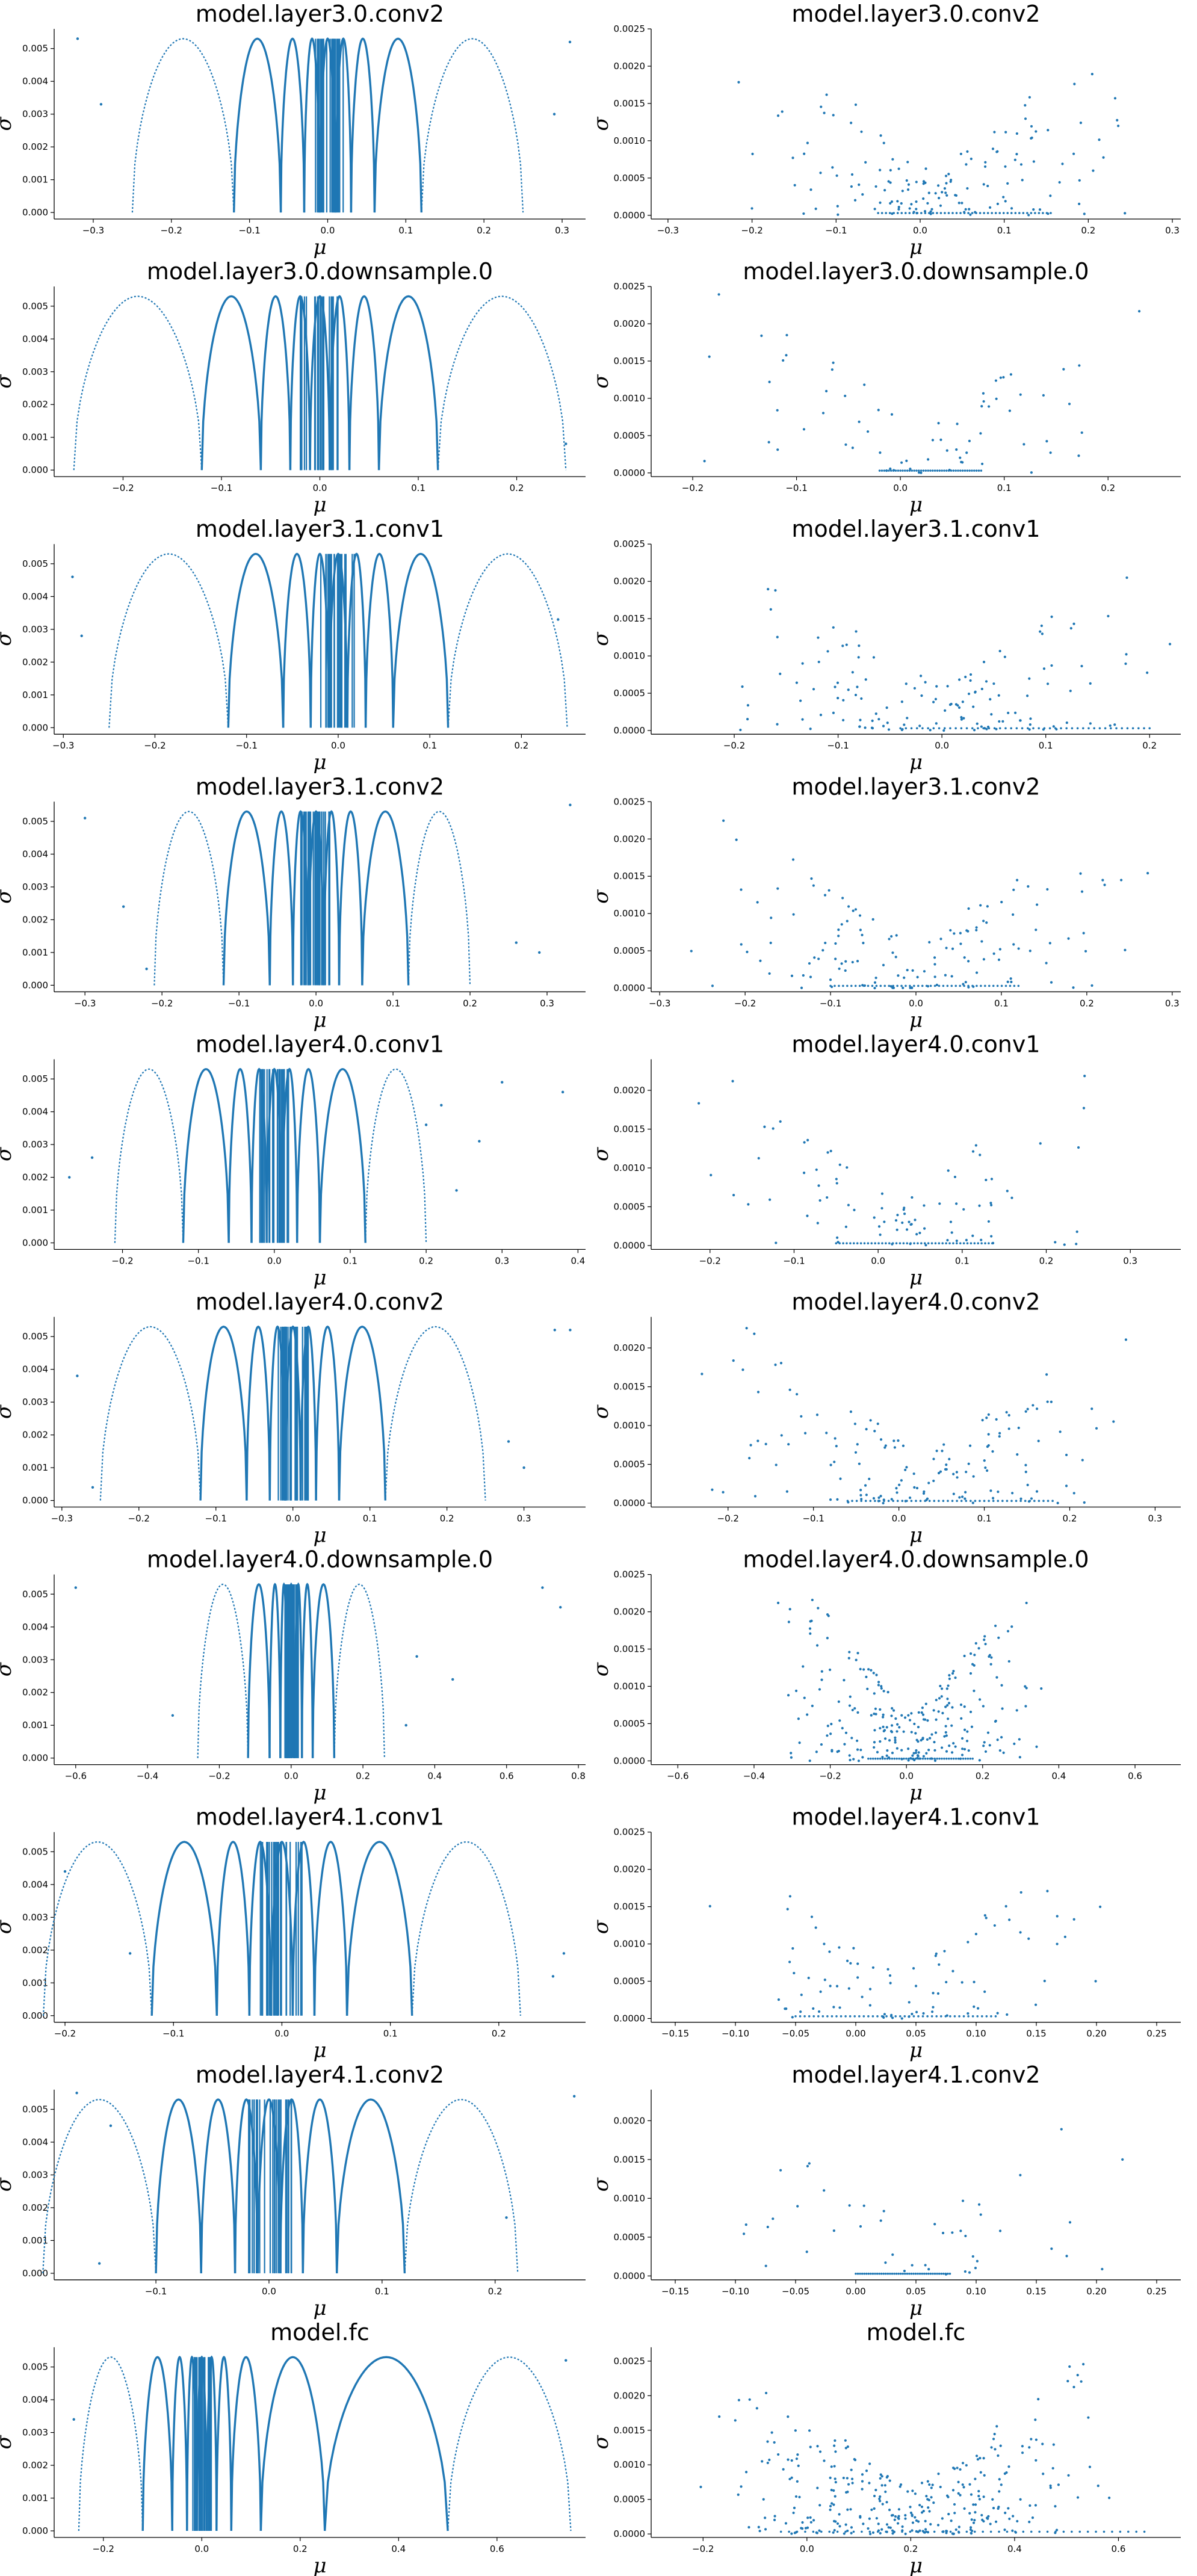 The height and width of the screenshot is (2576, 1197). Describe the element at coordinates (630, 178) in the screenshot. I see `y-tick-label: 0.0005` at that location.